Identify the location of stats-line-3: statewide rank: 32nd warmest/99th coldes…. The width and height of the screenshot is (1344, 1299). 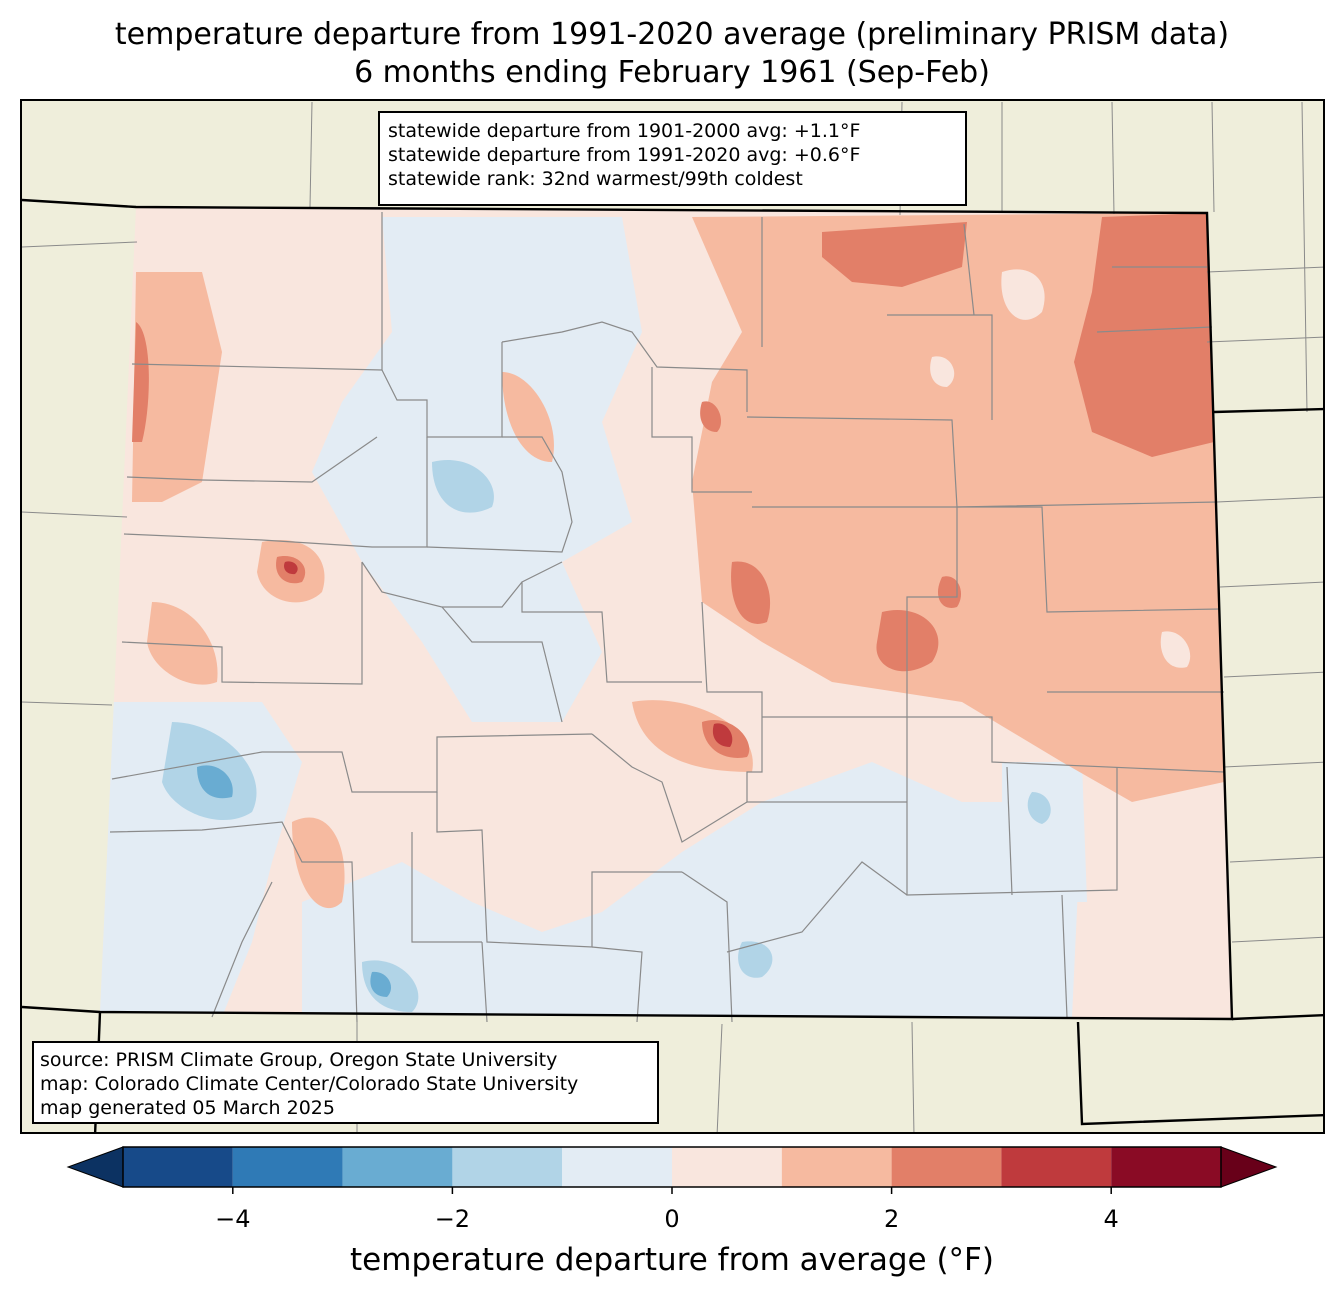
(595, 179).